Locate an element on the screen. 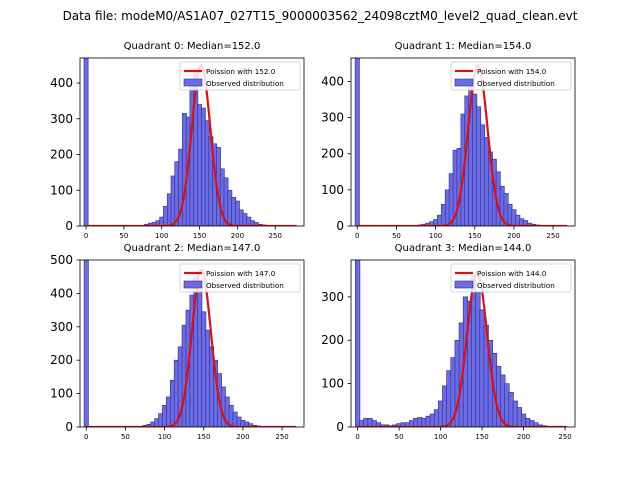  legend-poisson-label: Poission with 152.0 is located at coordinates (241, 71).